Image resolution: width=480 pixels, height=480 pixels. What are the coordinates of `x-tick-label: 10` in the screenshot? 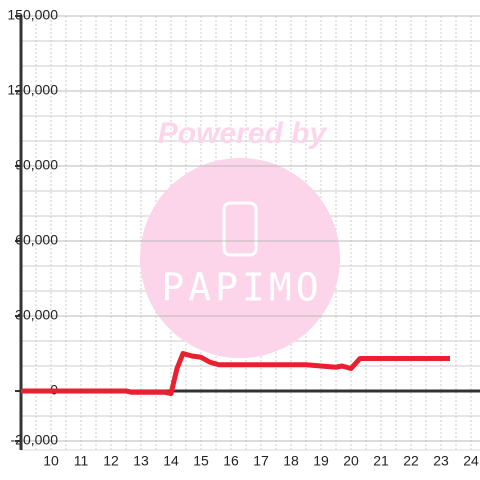 It's located at (51, 461).